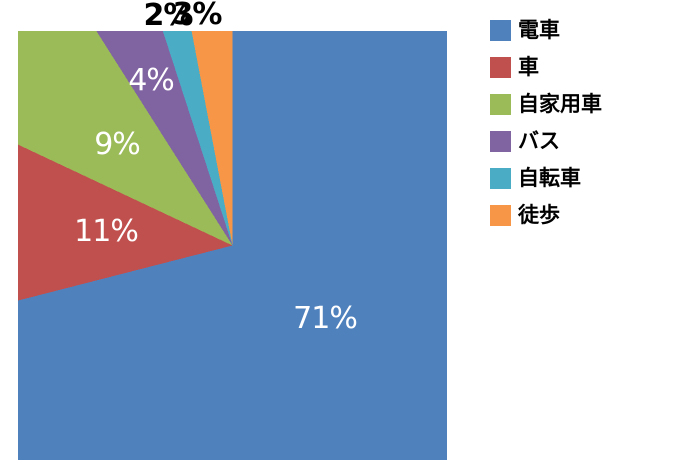 This screenshot has width=700, height=467. What do you see at coordinates (500, 141) in the screenshot?
I see `legend-swatch-bus` at bounding box center [500, 141].